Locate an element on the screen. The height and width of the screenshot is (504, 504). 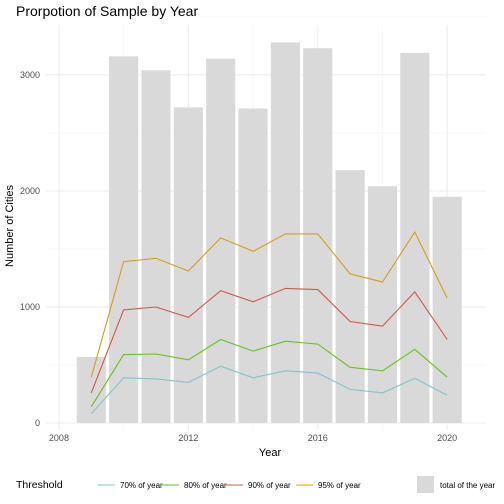
legend-key-2: 80% of year is located at coordinates (194, 485).